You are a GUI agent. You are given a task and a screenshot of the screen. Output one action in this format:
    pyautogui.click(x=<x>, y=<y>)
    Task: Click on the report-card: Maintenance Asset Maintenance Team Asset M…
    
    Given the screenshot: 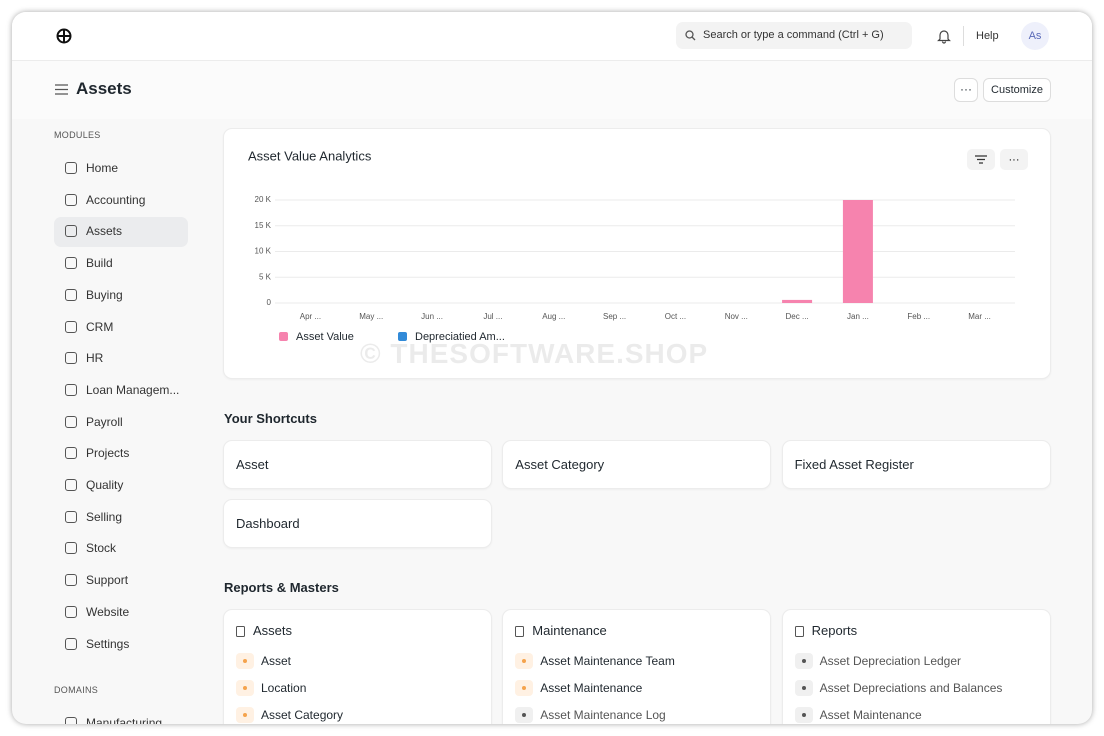 What is the action you would take?
    pyautogui.click(x=637, y=667)
    